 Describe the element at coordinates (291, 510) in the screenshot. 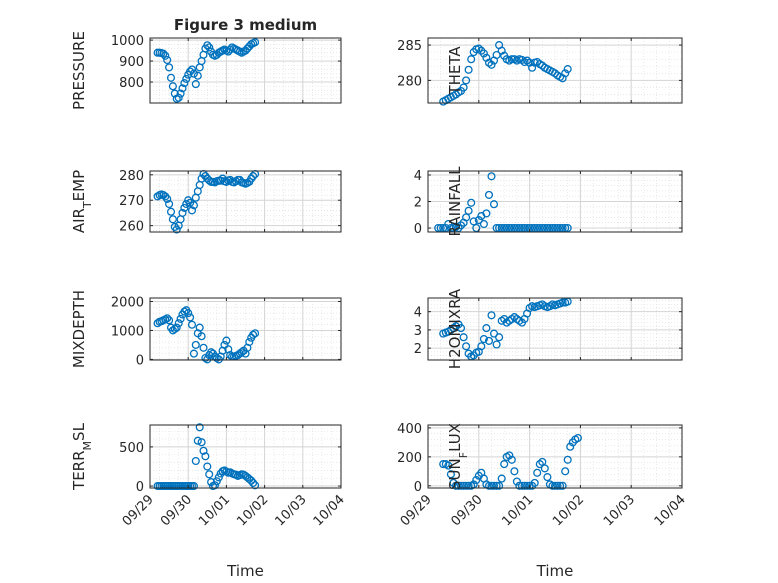

I see `x-tick-label: 10/03` at that location.